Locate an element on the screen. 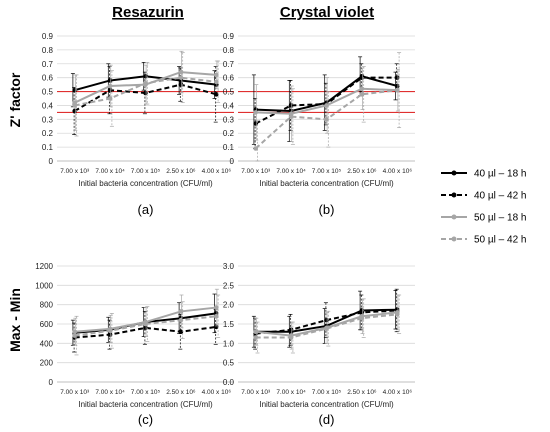 Image resolution: width=550 pixels, height=432 pixels. y-tick-label: 200 is located at coordinates (47, 363).